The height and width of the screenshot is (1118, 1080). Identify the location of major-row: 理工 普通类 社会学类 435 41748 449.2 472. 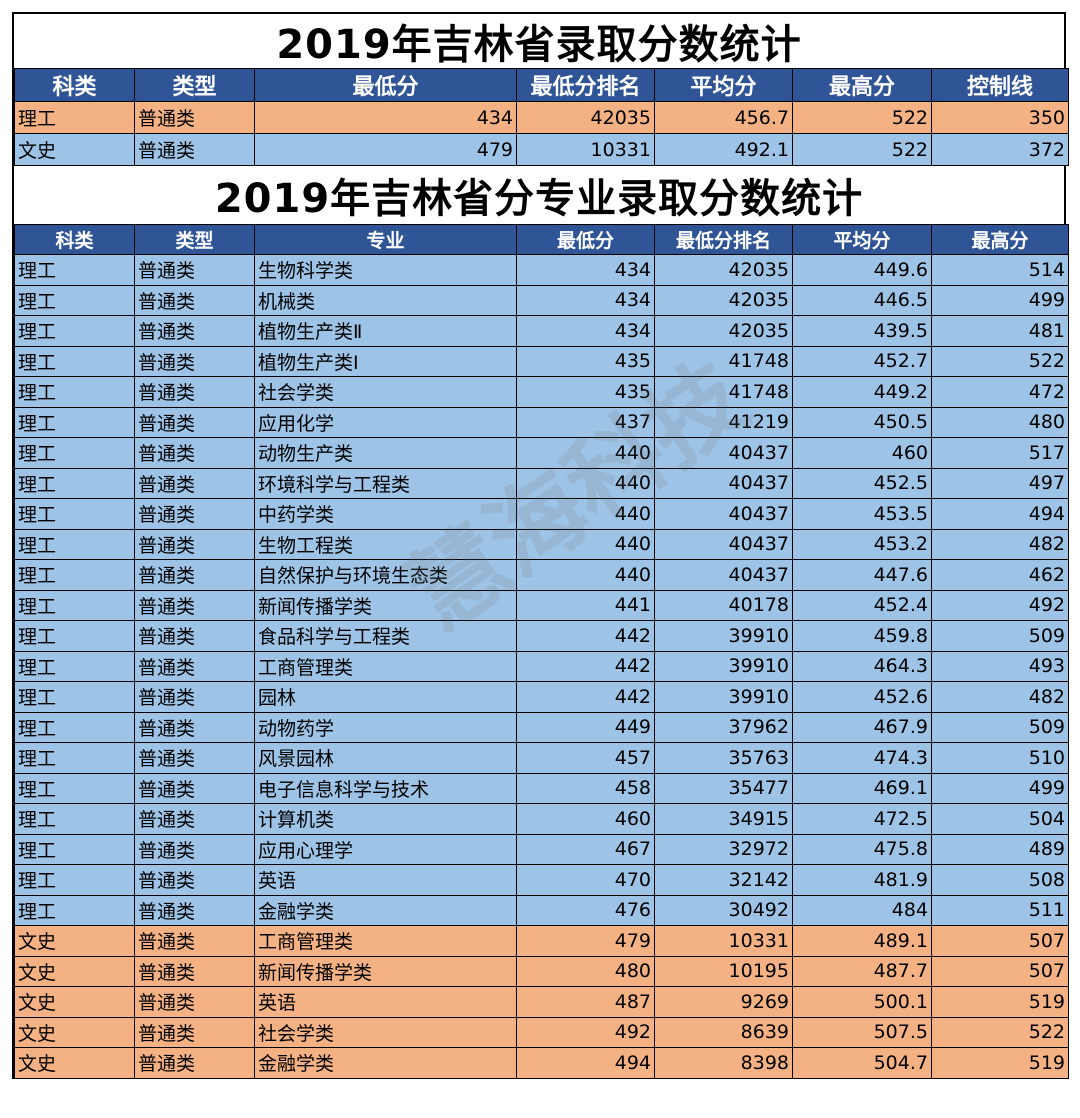
(541, 392).